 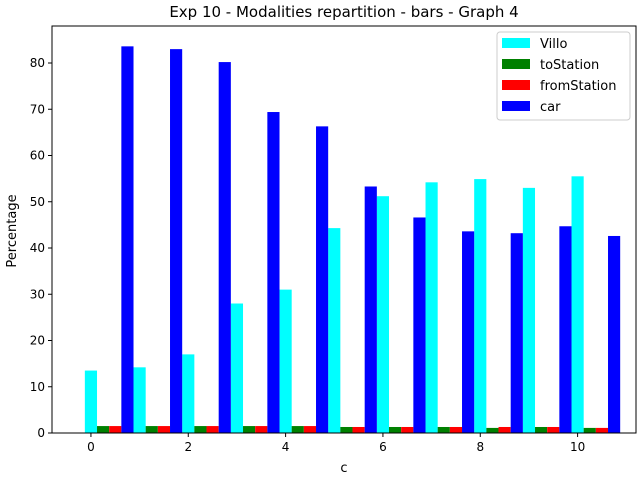 I want to click on legend-label-car: car, so click(x=550, y=107).